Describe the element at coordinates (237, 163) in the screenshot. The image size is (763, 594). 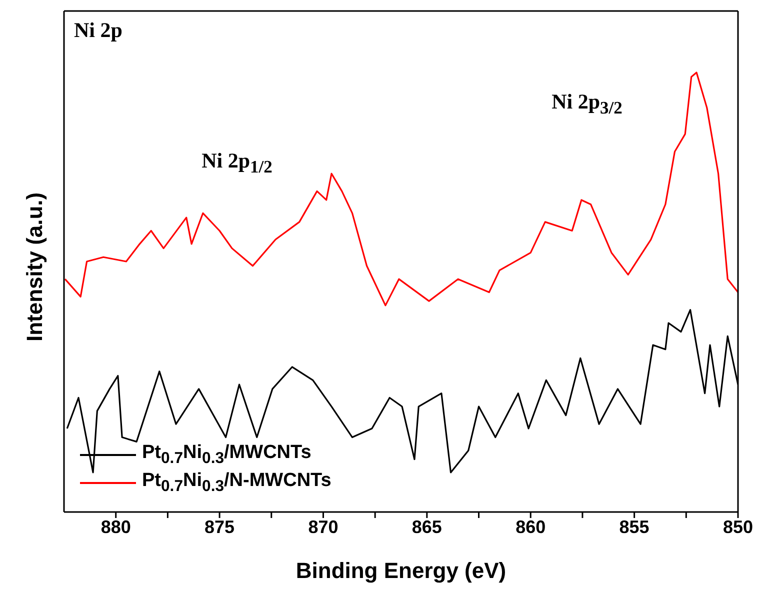
I see `annotation: Ni 2p$_{1/2}$` at that location.